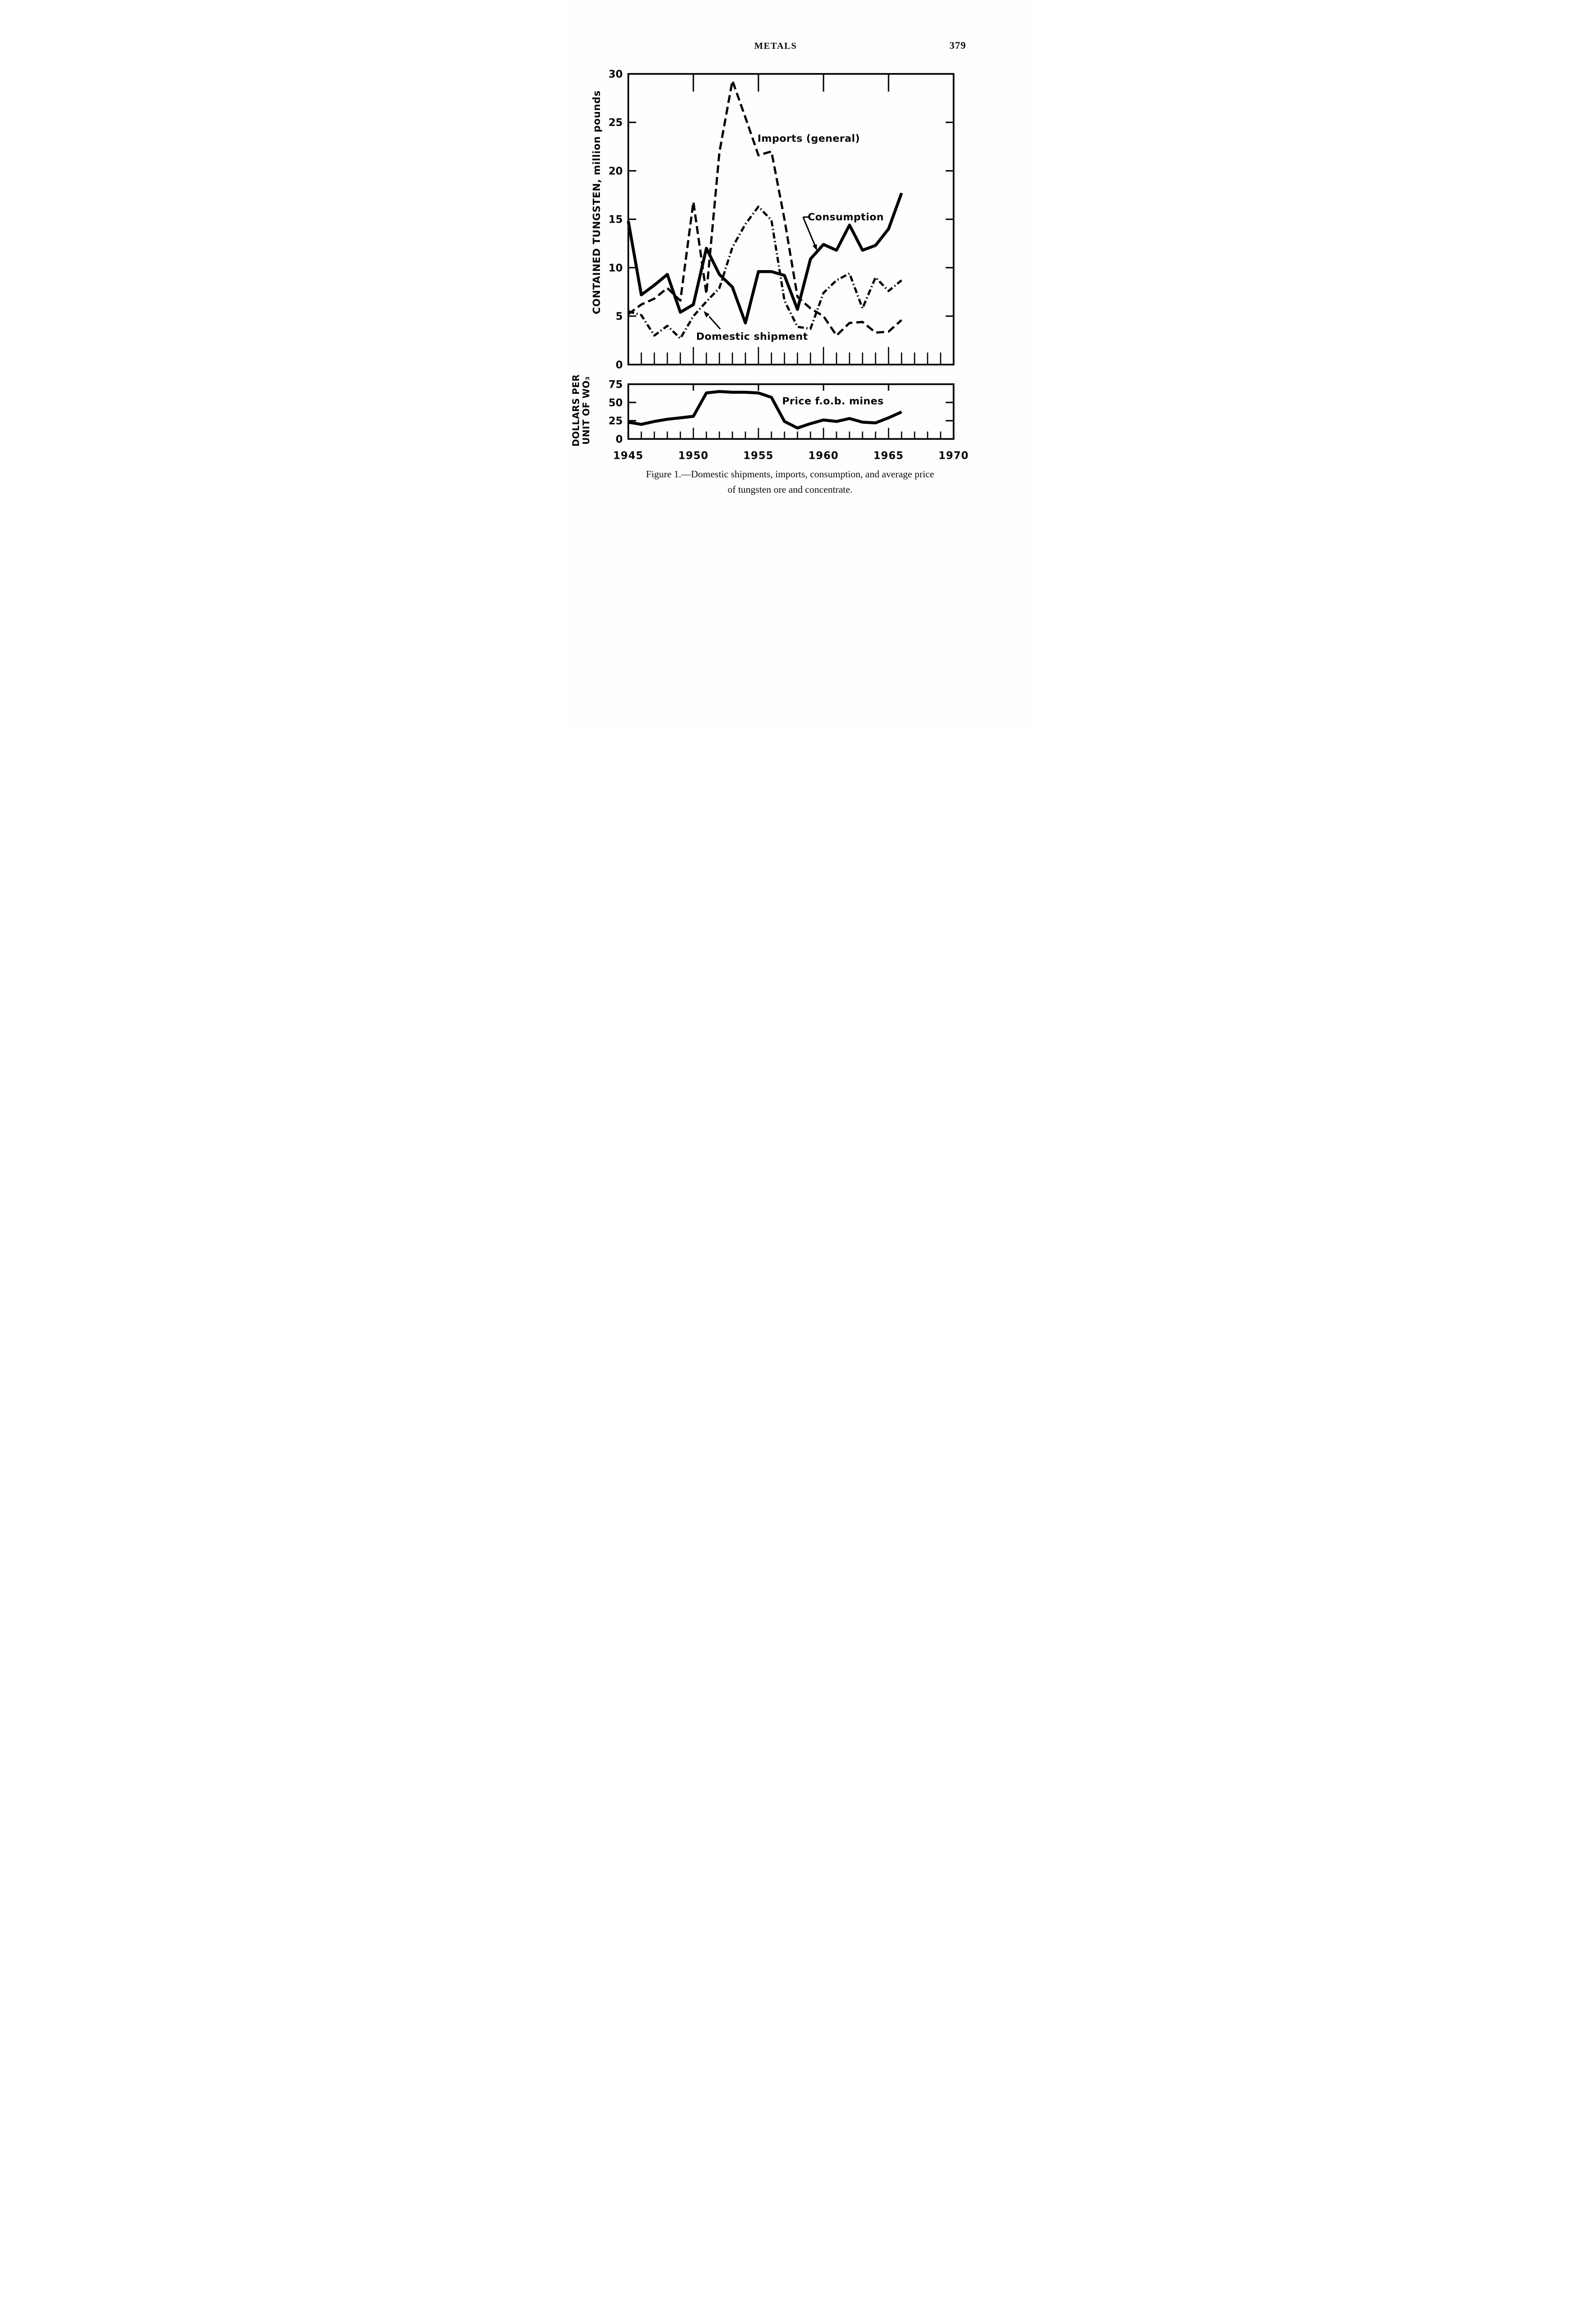  I want to click on page-number: 379, so click(957, 45).